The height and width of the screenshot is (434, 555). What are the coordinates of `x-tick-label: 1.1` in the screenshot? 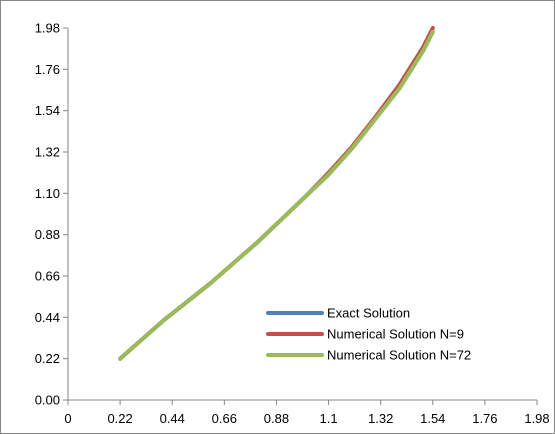 It's located at (329, 418).